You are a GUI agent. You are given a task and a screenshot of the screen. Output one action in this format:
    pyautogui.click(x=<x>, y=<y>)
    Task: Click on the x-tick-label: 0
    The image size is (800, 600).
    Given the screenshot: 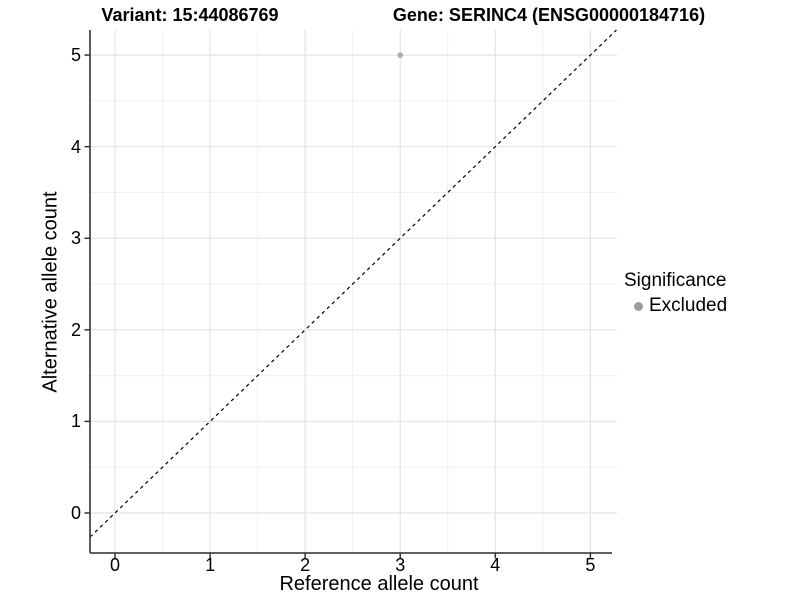 What is the action you would take?
    pyautogui.click(x=115, y=565)
    